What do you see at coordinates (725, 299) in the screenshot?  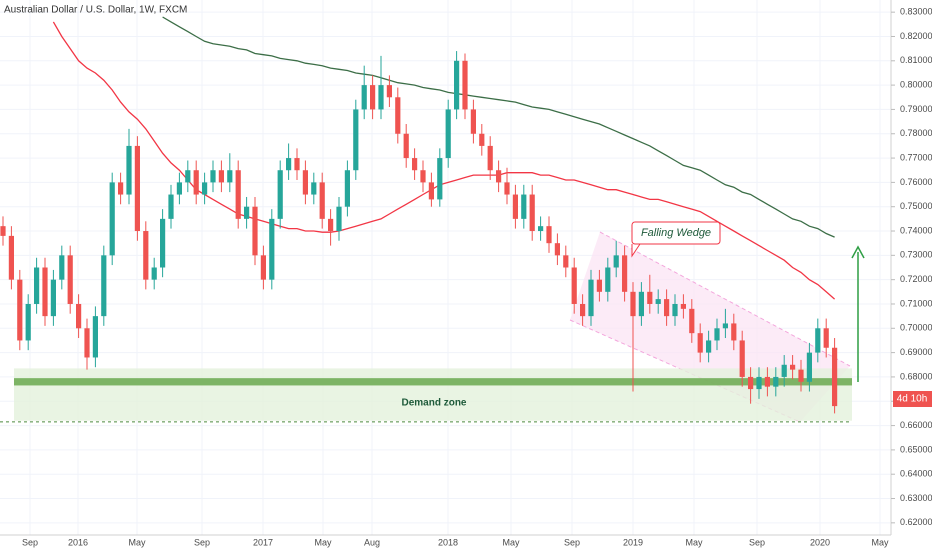 I see `wedge-upper` at bounding box center [725, 299].